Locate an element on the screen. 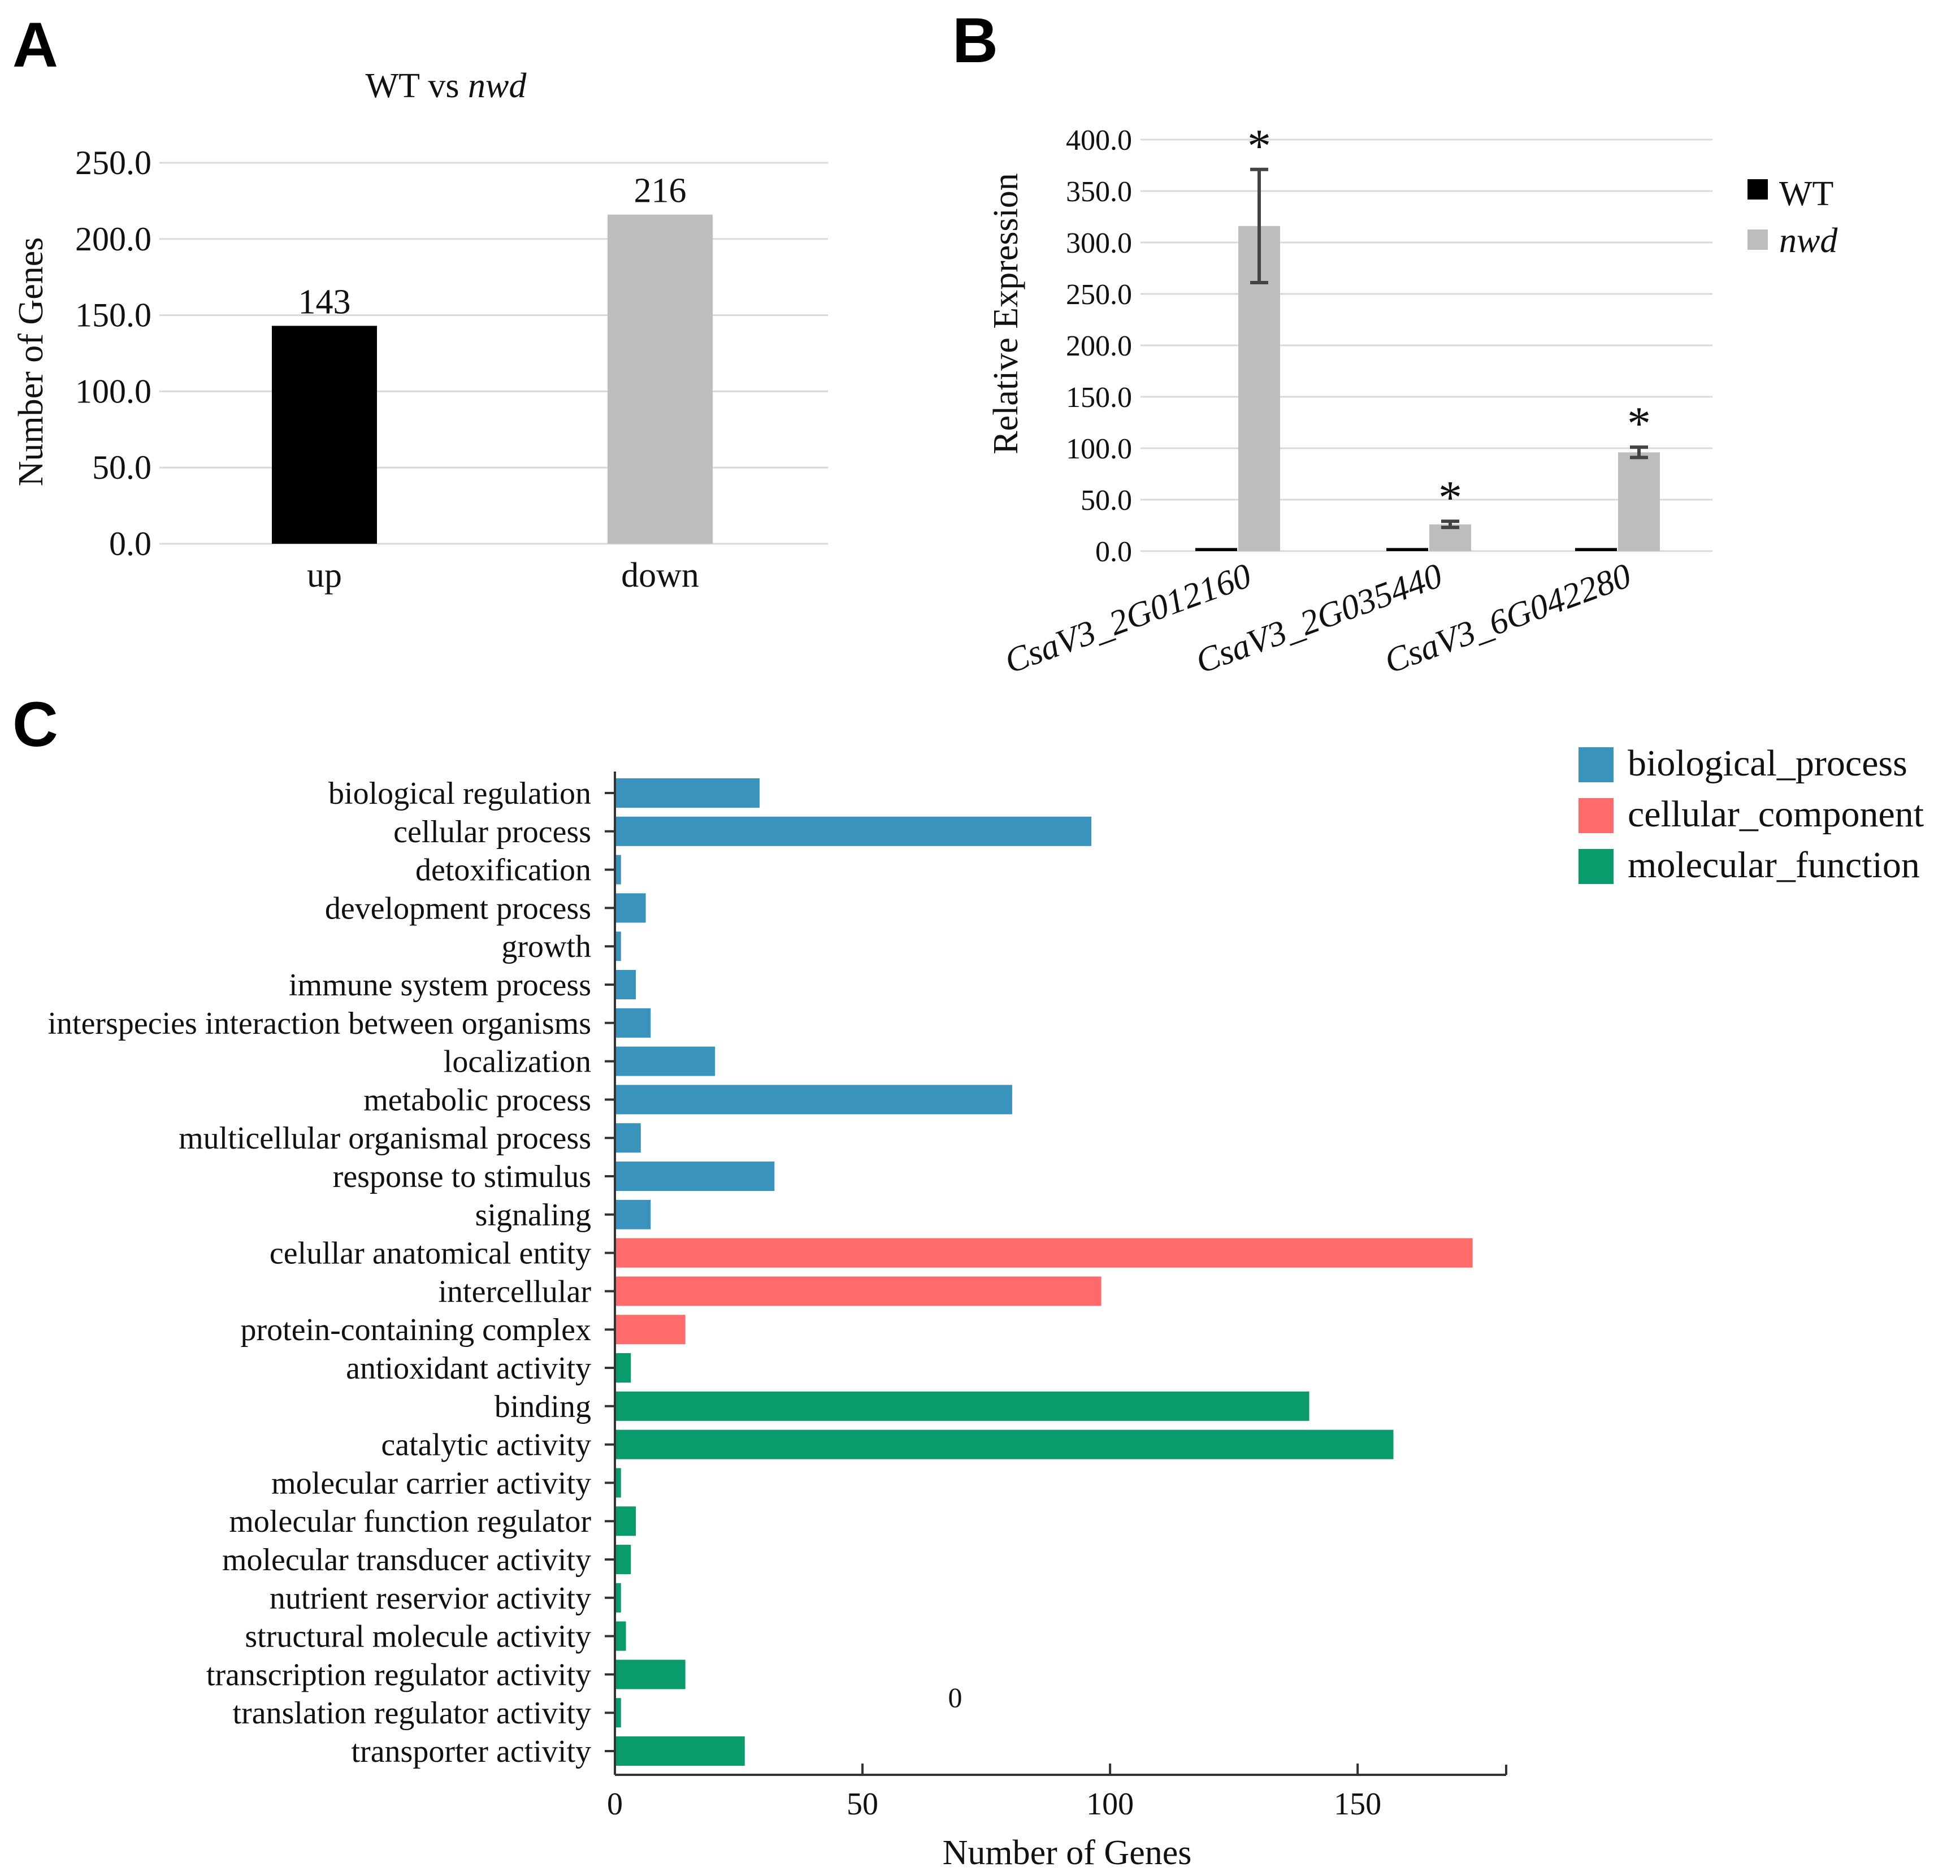  chart-c-x-ticks: 0 50 100 150 is located at coordinates (994, 1804).